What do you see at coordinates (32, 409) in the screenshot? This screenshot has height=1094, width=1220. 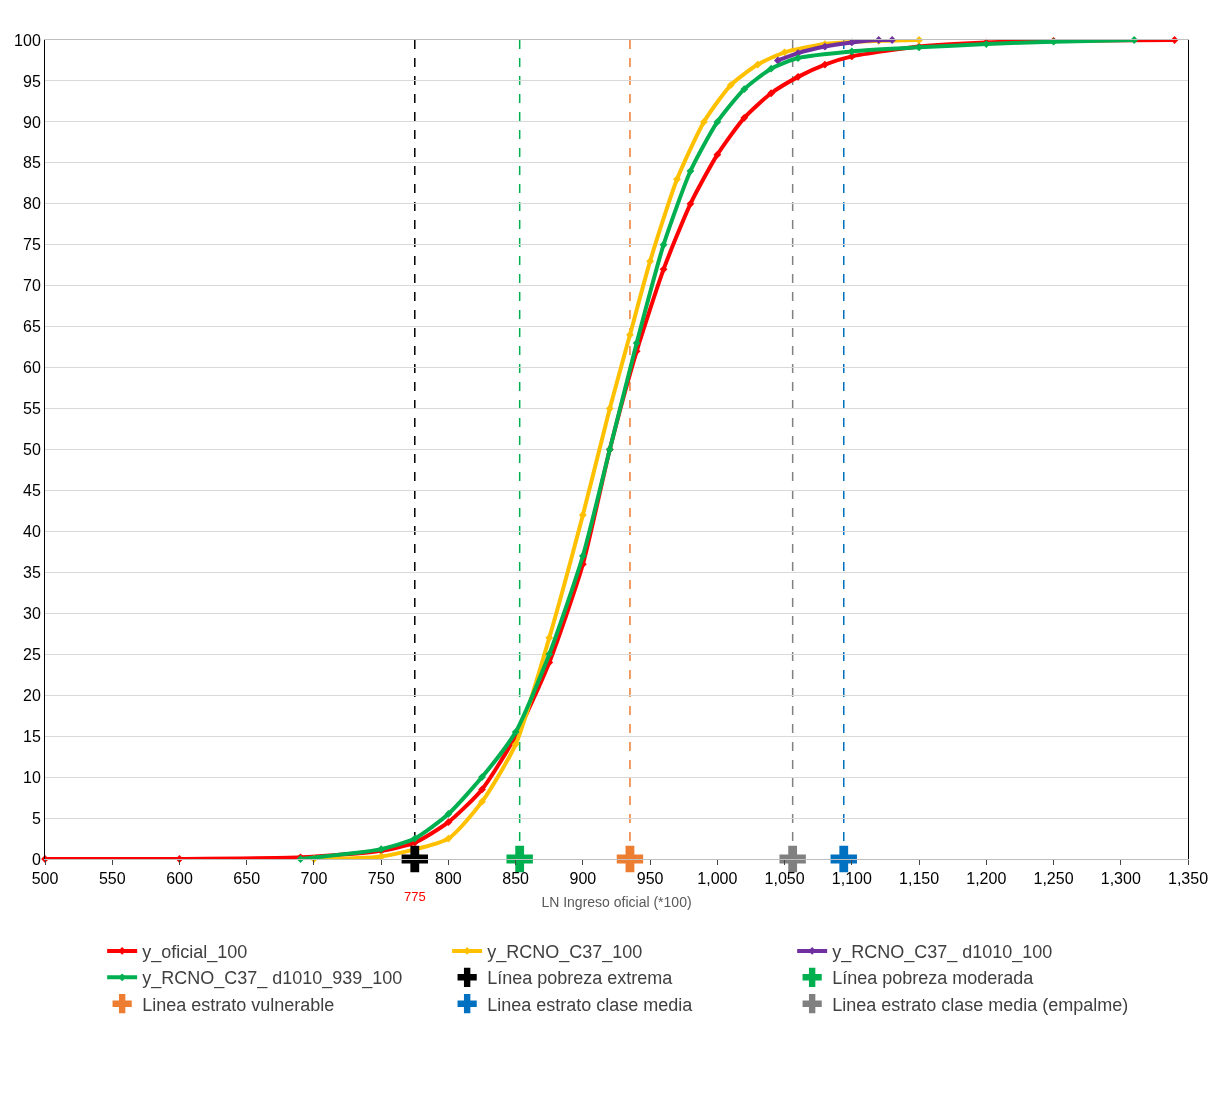 I see `y-tick-label: 55` at bounding box center [32, 409].